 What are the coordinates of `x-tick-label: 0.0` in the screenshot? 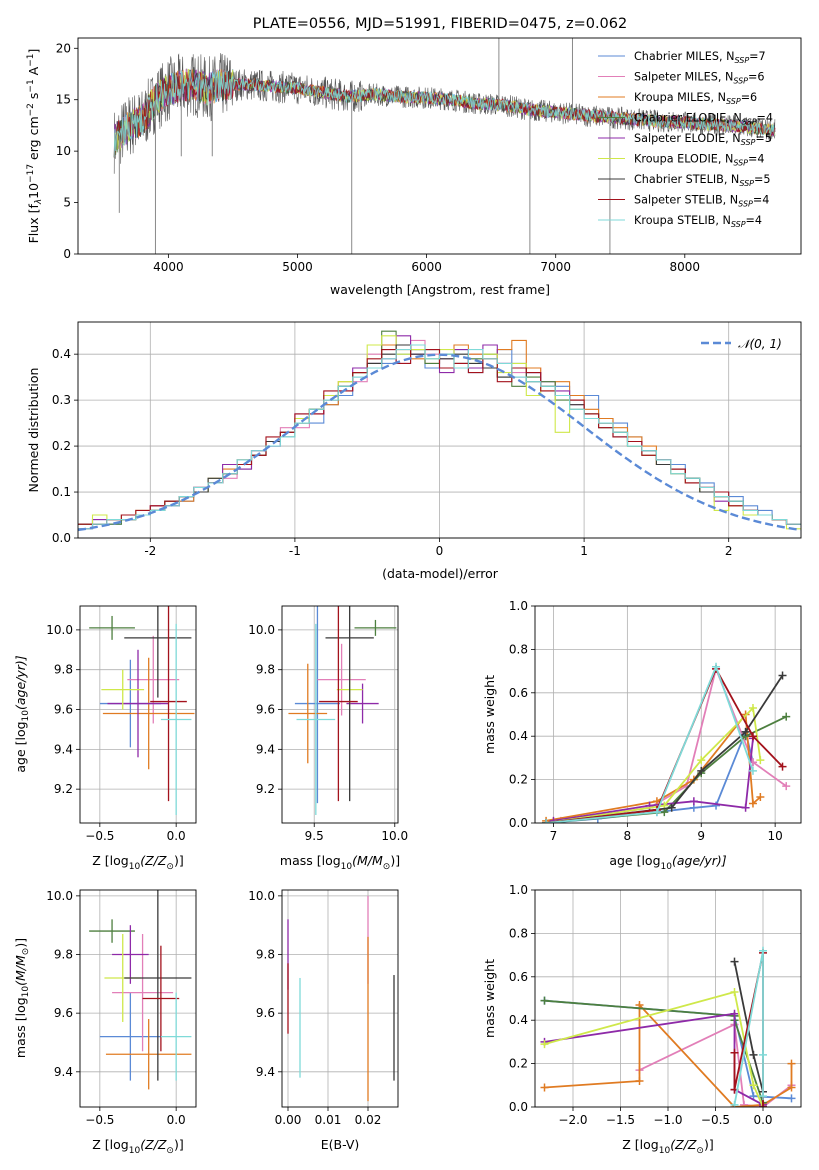 It's located at (762, 1120).